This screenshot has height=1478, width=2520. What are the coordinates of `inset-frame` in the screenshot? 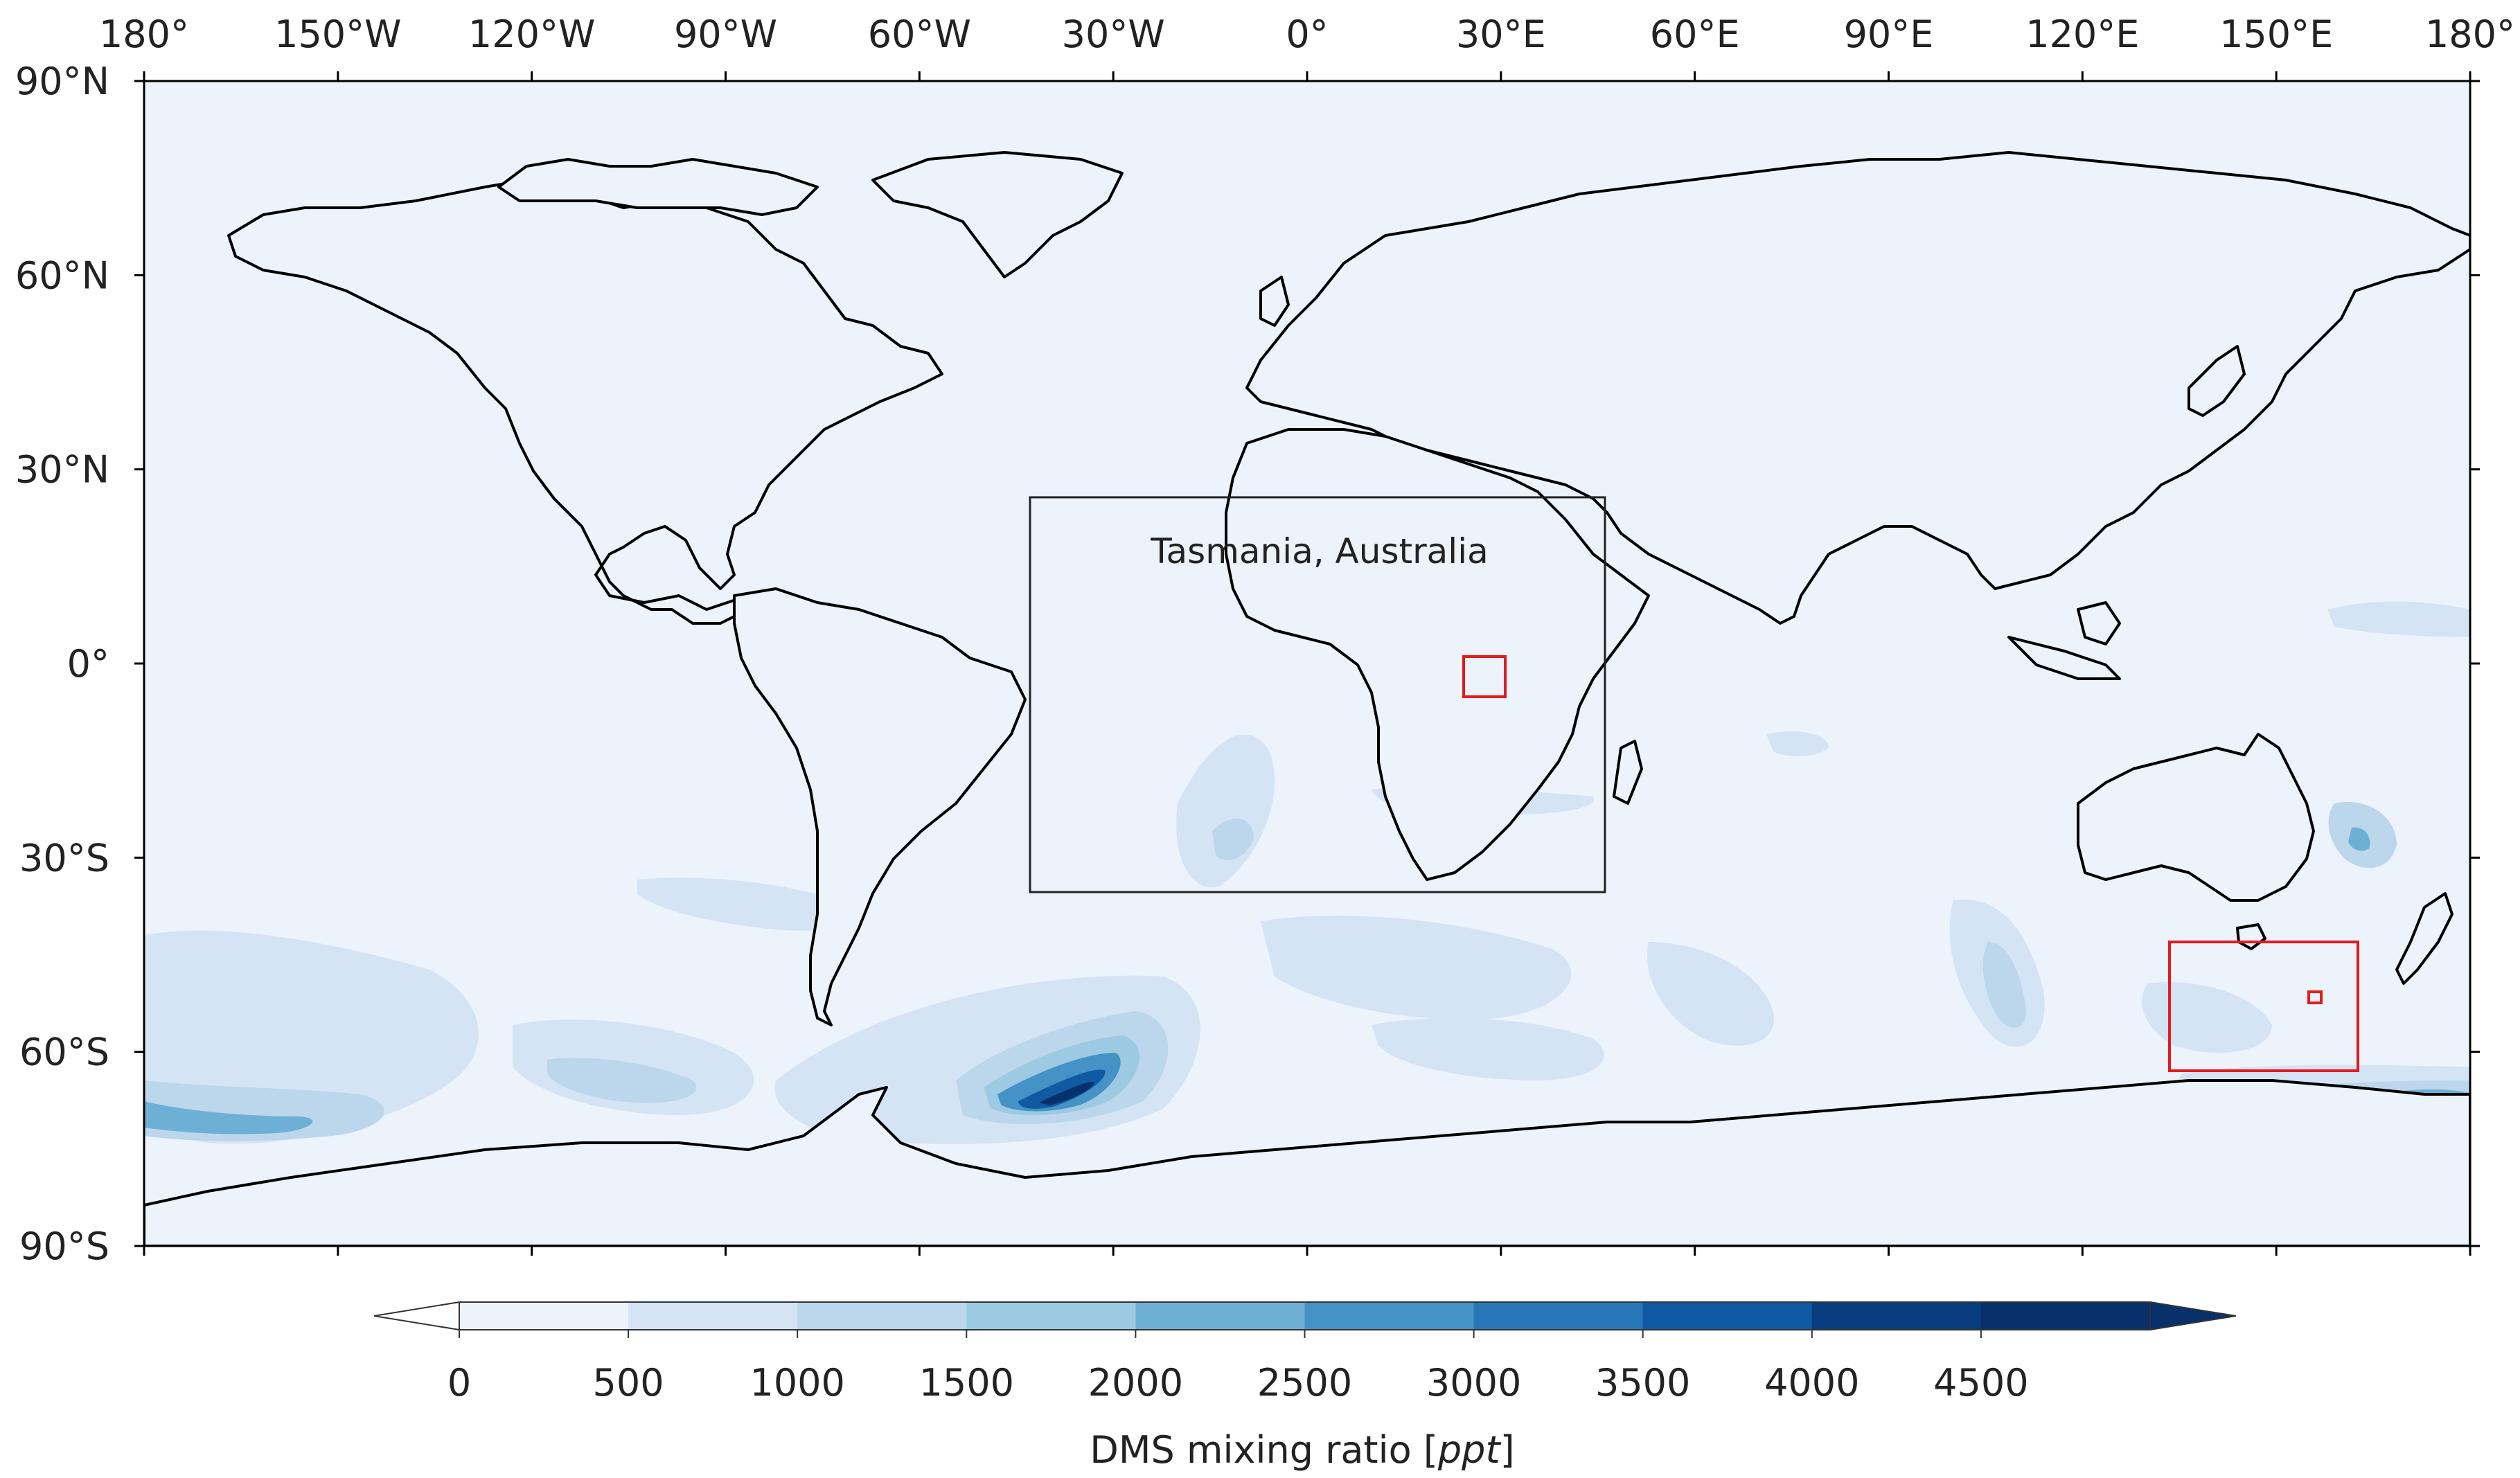 It's located at (1317, 694).